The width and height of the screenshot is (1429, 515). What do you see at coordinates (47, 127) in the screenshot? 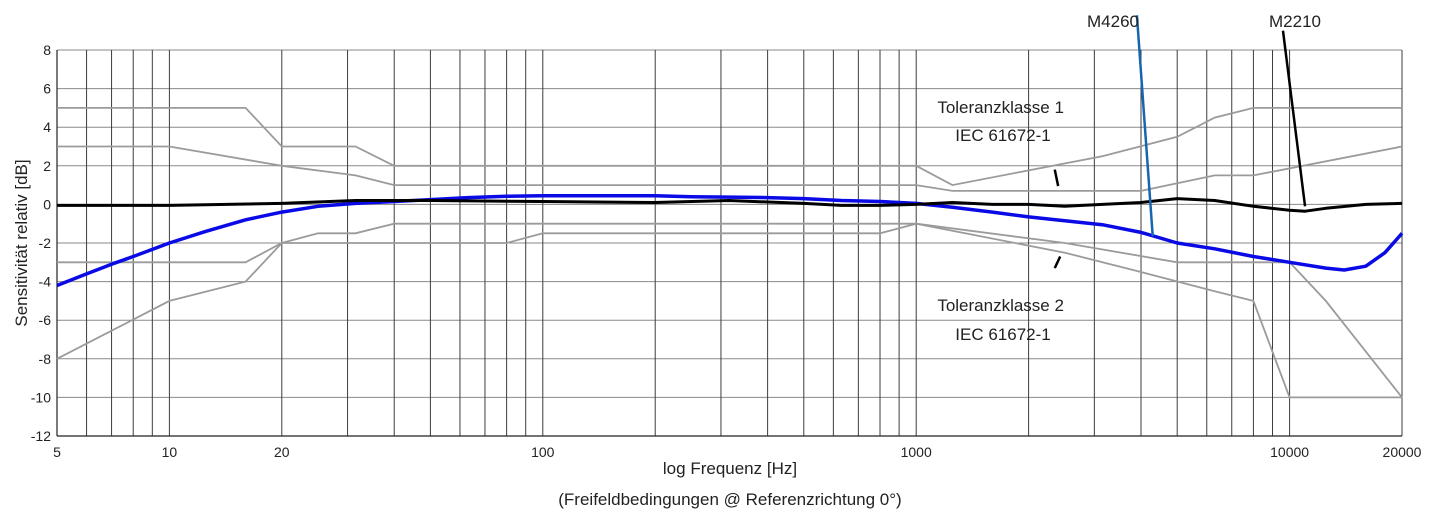
I see `y-tick-label: 4` at bounding box center [47, 127].